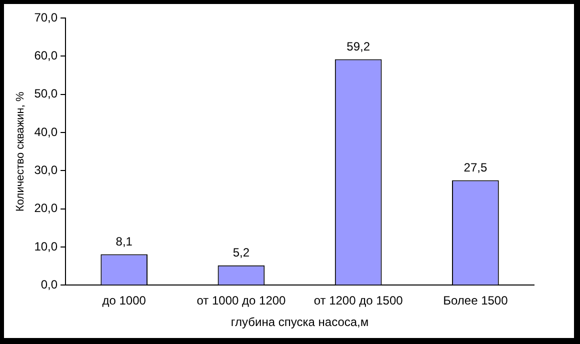 This screenshot has width=580, height=344. What do you see at coordinates (46, 131) in the screenshot?
I see `y-tick-label: 40,0` at bounding box center [46, 131].